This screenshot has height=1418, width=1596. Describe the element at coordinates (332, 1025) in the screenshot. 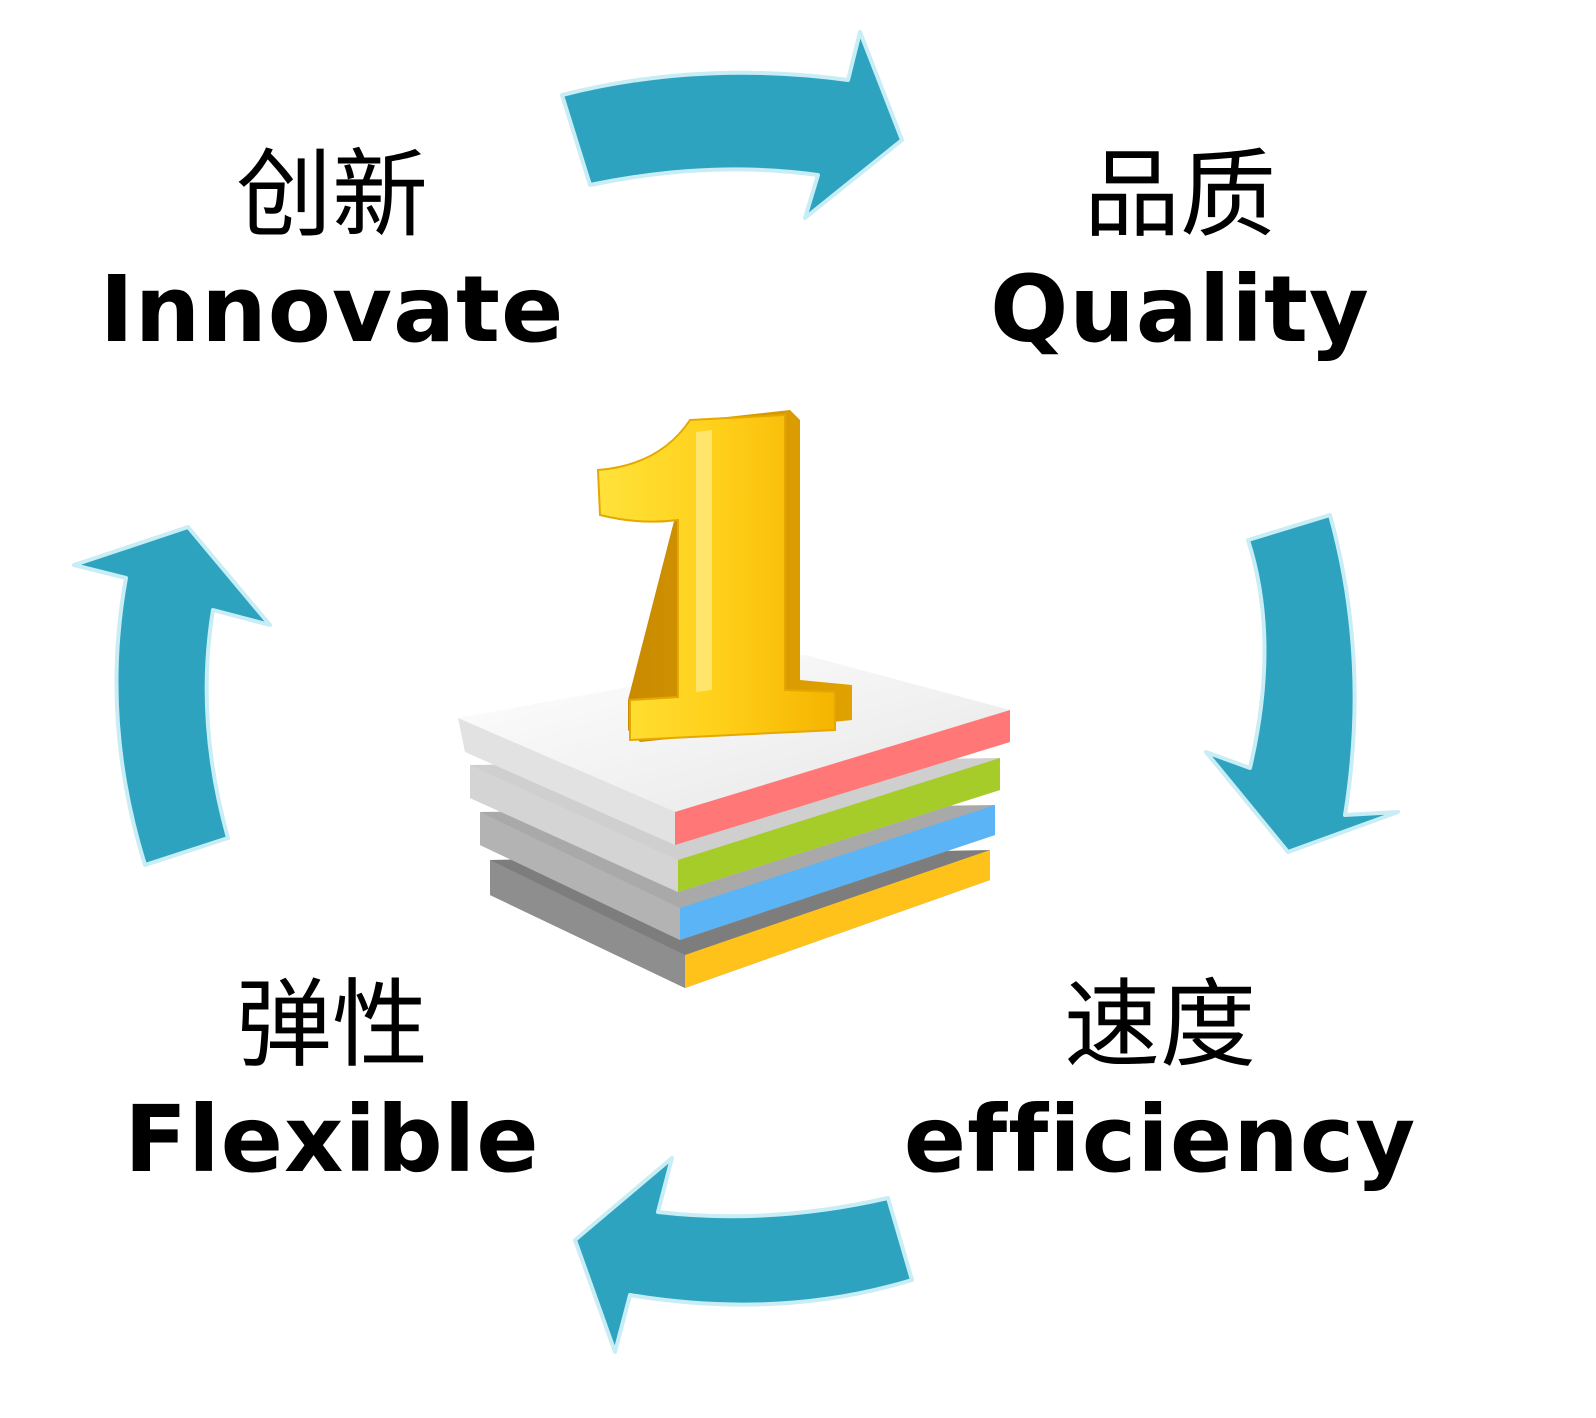

I see `label-zh-flexible: 弹性` at that location.